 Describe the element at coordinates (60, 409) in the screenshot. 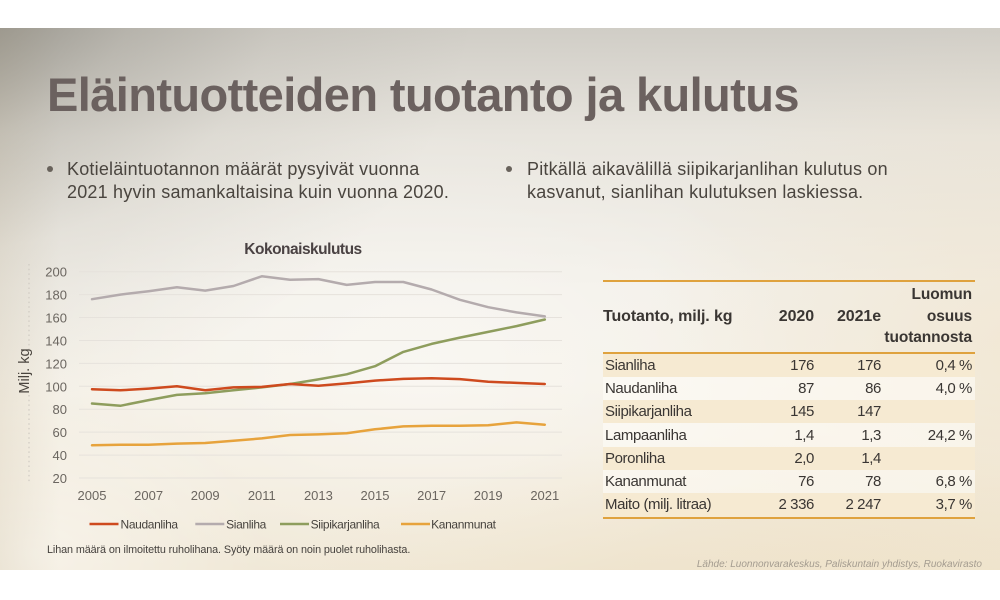

I see `svg-text: 80` at that location.